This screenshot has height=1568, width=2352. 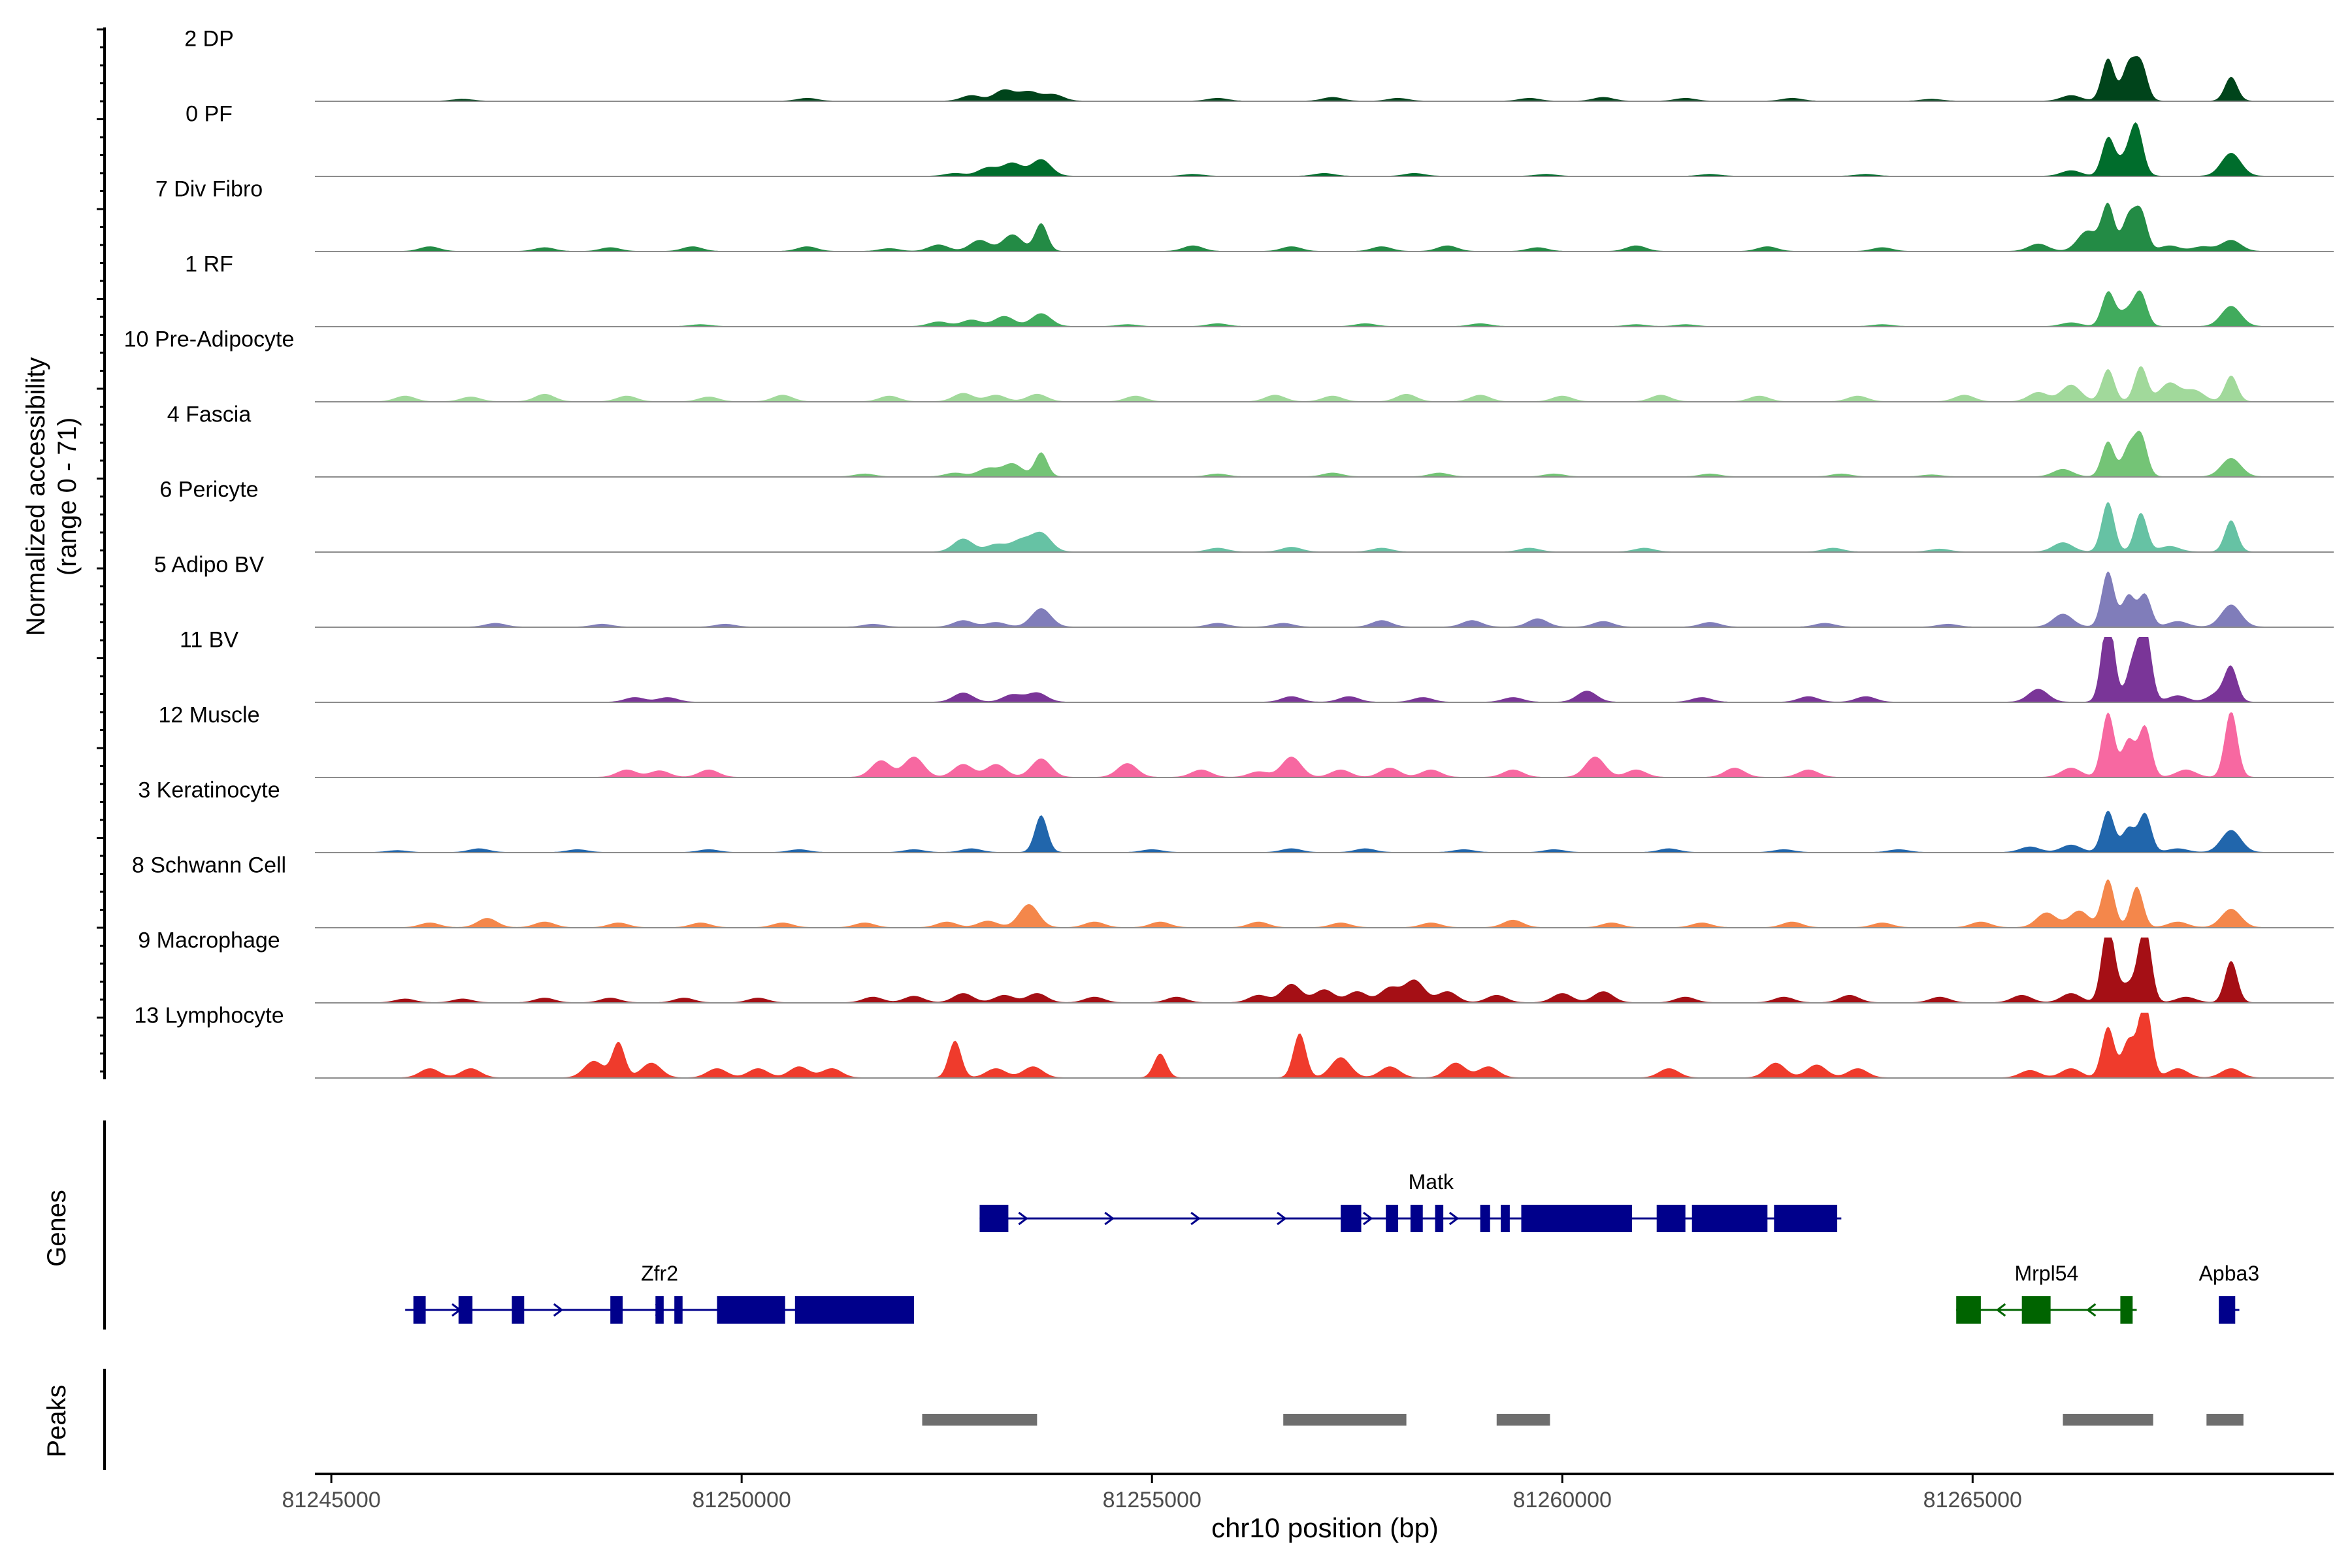 What do you see at coordinates (209, 414) in the screenshot?
I see `track-label: 4 Fascia` at bounding box center [209, 414].